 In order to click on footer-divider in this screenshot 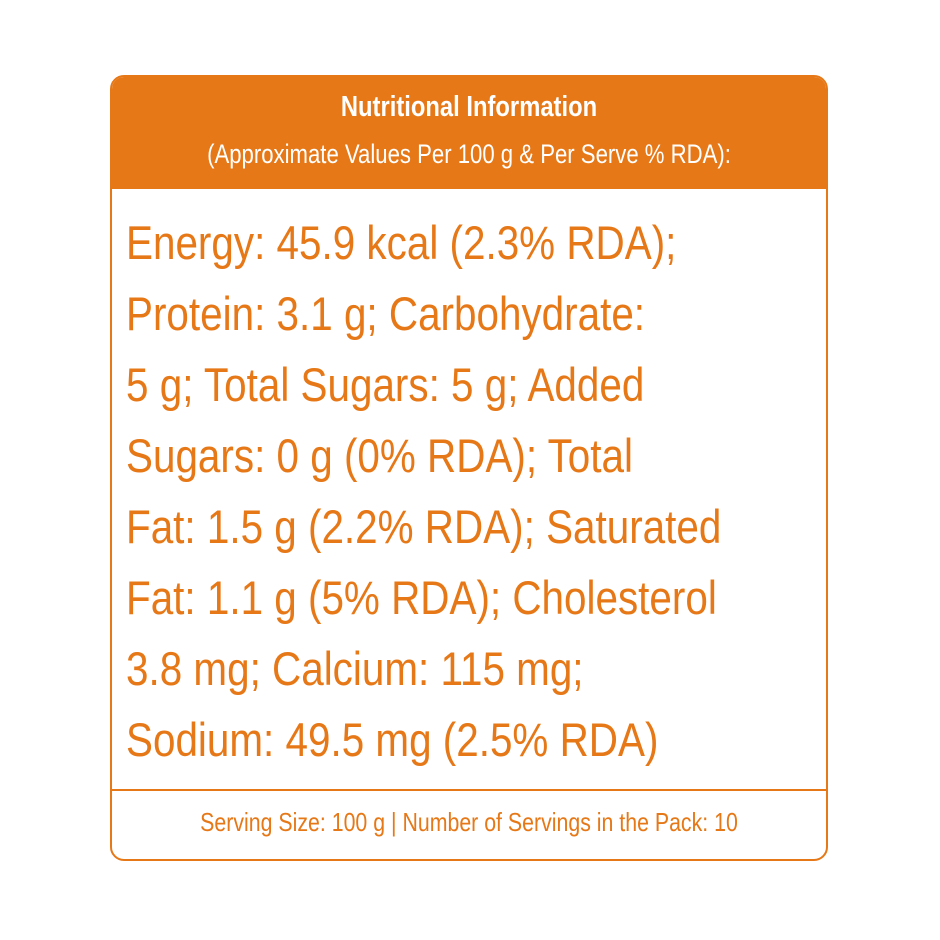, I will do `click(469, 790)`.